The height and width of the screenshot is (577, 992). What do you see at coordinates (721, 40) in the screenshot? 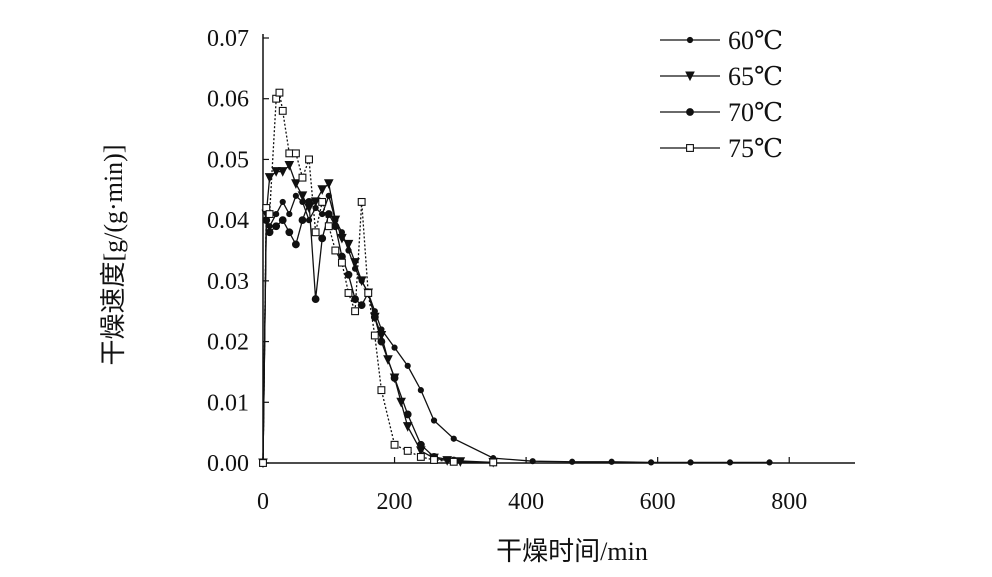
I see `legend-item: 60℃` at bounding box center [721, 40].